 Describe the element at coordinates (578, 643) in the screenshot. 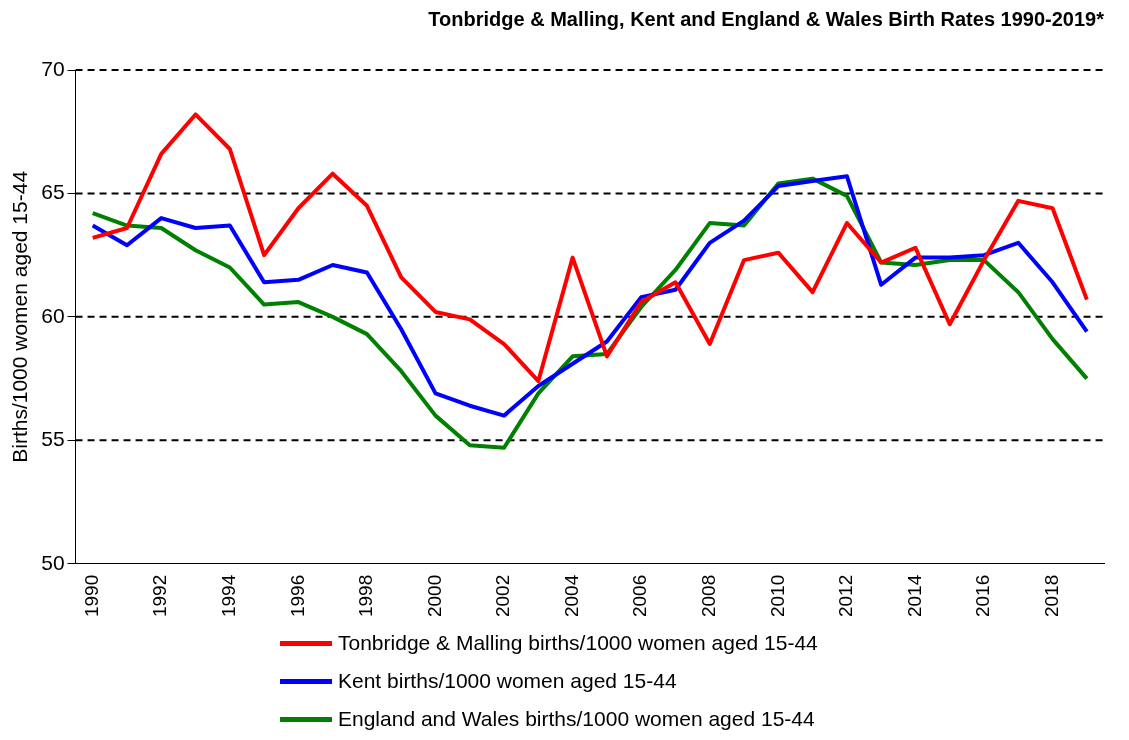

I see `legend-label: Tonbridge & Malling births/1000 women aged 15-44` at that location.